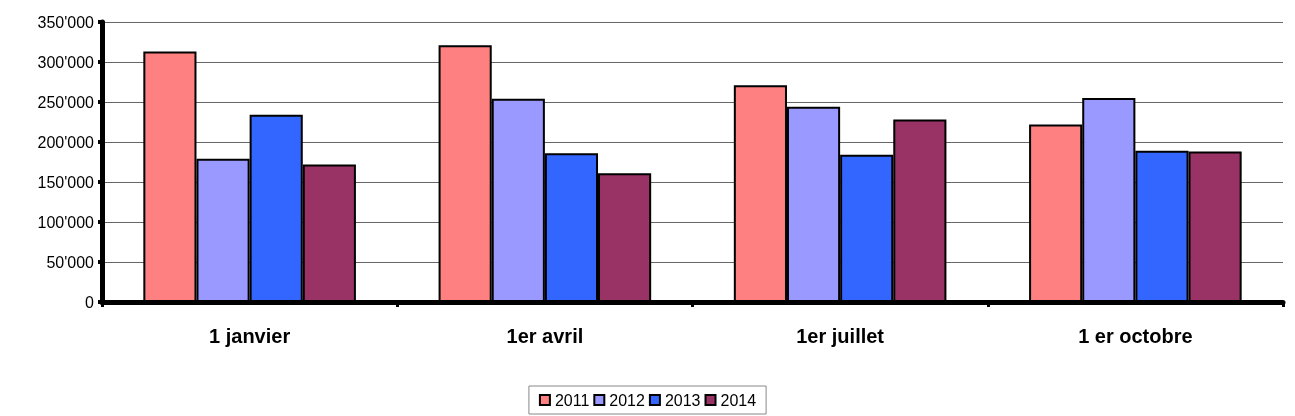  I want to click on x-tick-label: 1 er octobre, so click(1135, 336).